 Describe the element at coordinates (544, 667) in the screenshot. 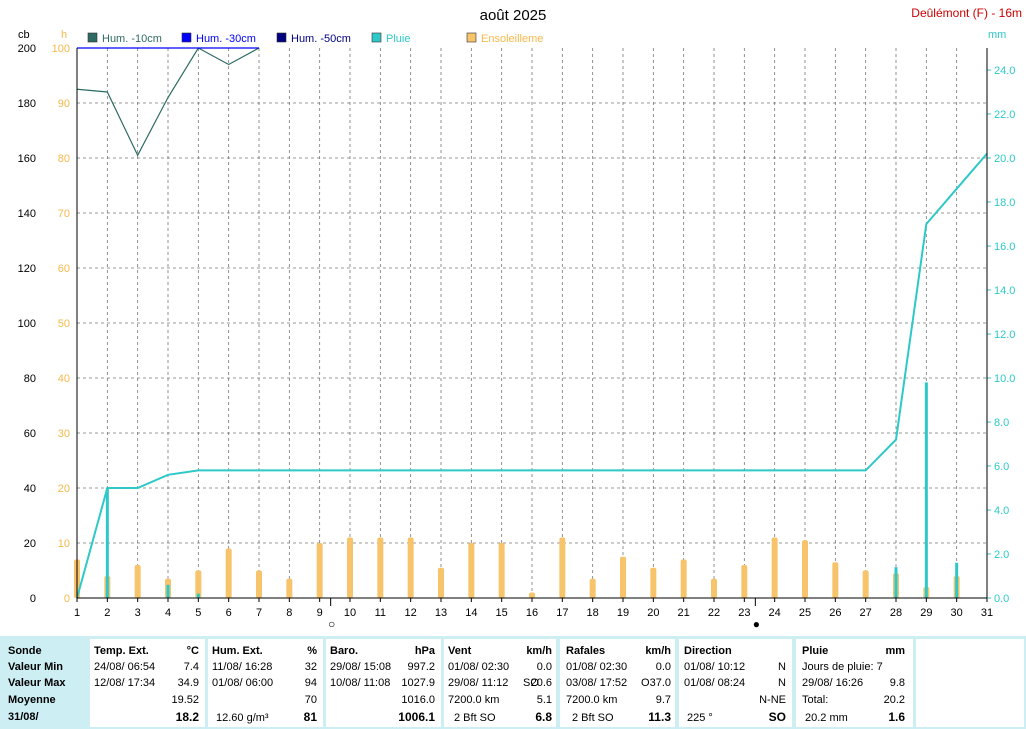

I see `vent-min-val: 0.0` at that location.